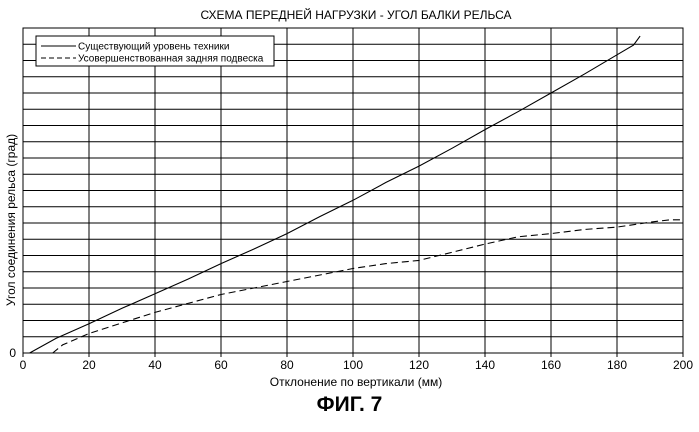 This screenshot has width=699, height=432. Describe the element at coordinates (683, 365) in the screenshot. I see `x-tick-label: 200` at that location.